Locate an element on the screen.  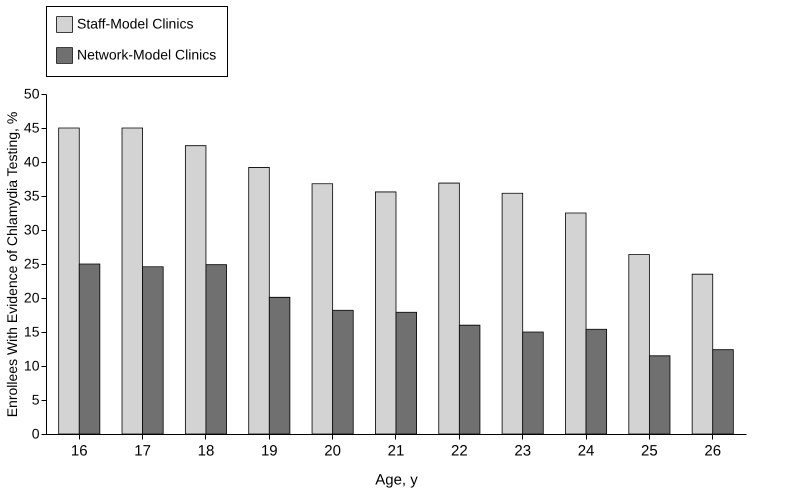
x-tick-label: 17 is located at coordinates (142, 451).